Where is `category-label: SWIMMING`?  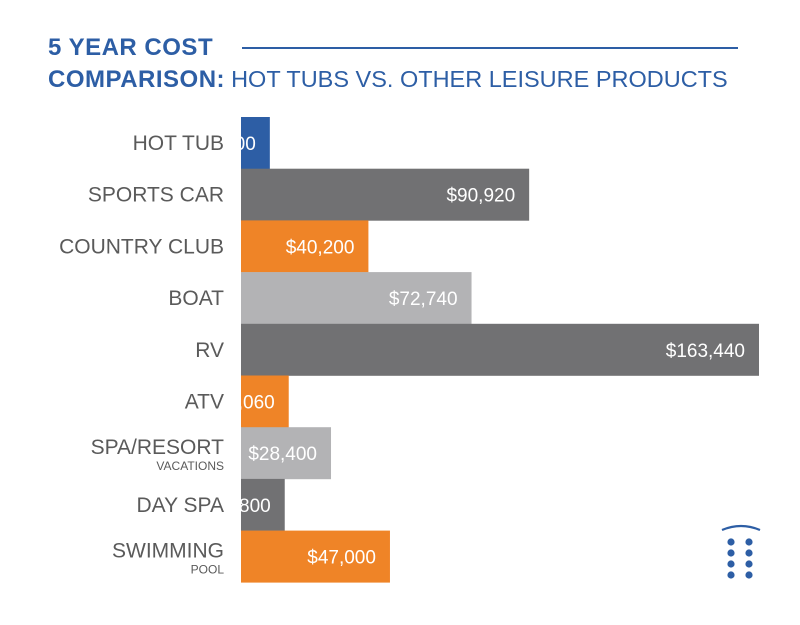 category-label: SWIMMING is located at coordinates (168, 551).